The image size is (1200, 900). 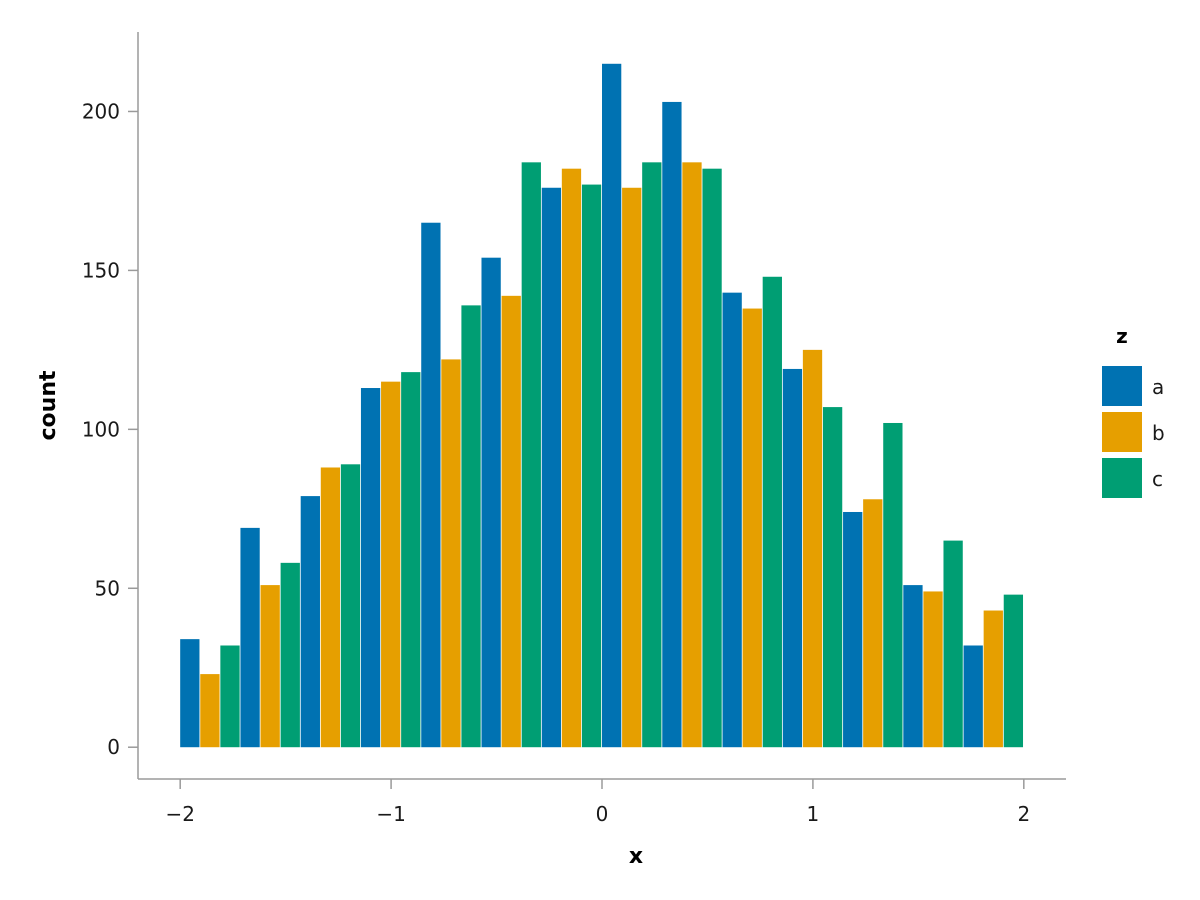 I want to click on legend-swatch-a, so click(x=1122, y=386).